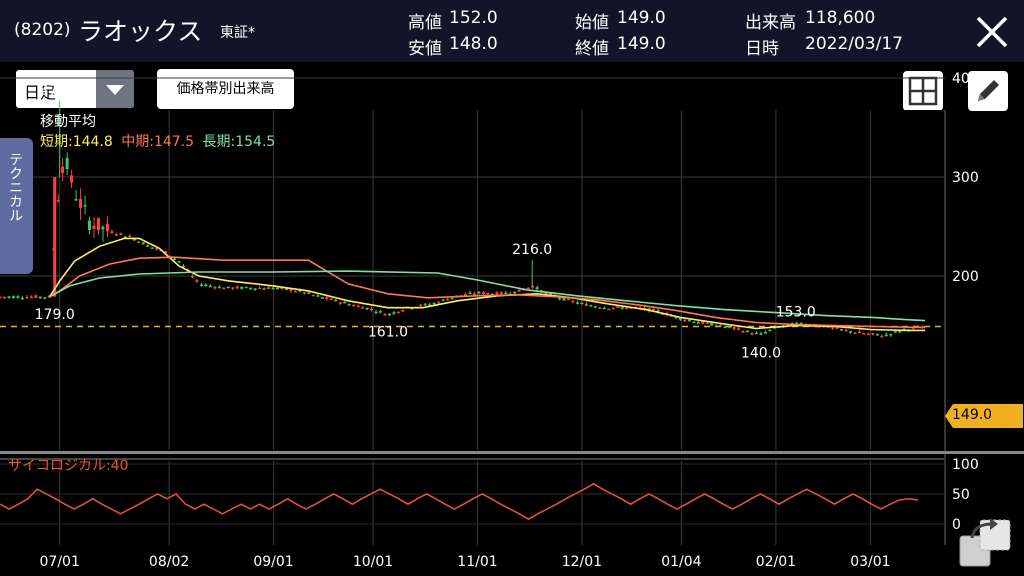  What do you see at coordinates (16, 206) in the screenshot?
I see `technical-tab: テクニカル` at bounding box center [16, 206].